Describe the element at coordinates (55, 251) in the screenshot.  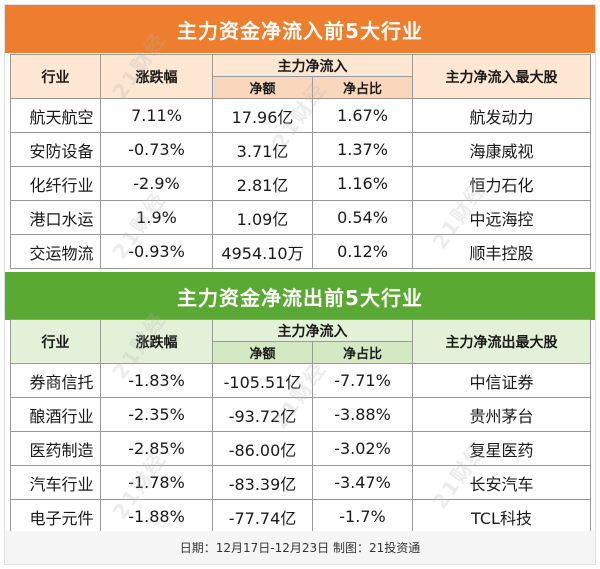
I see `industry-cell: 交运物流` at that location.